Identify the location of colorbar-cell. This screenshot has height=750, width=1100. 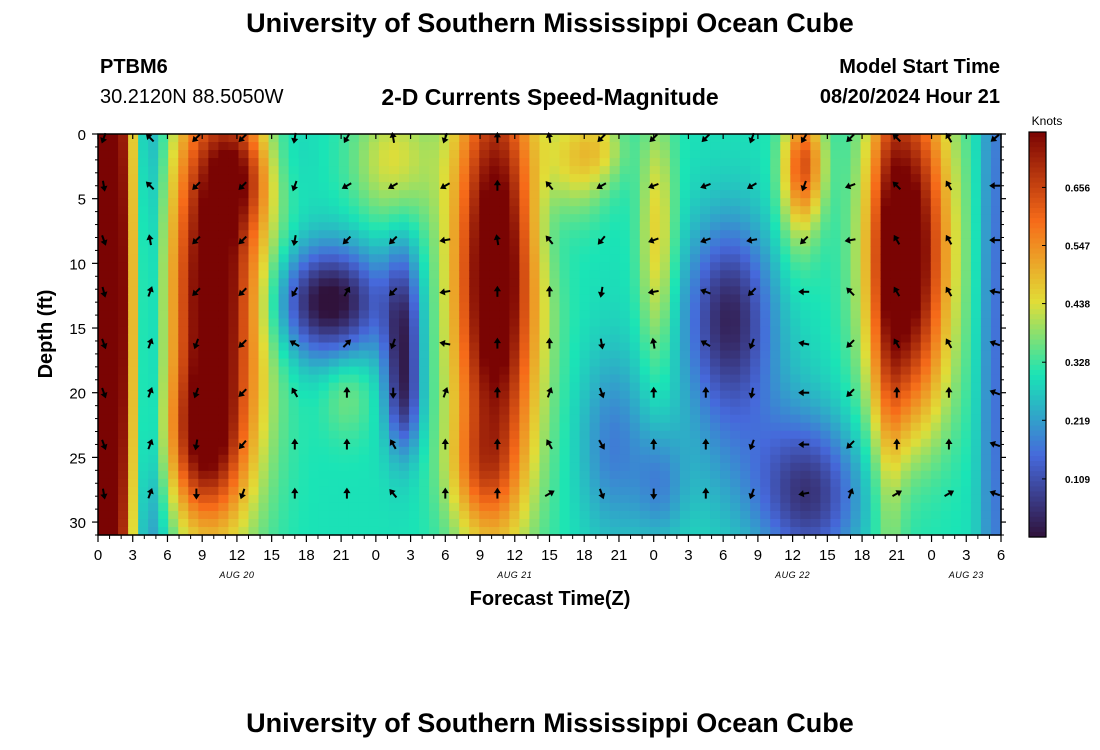
(1037, 332).